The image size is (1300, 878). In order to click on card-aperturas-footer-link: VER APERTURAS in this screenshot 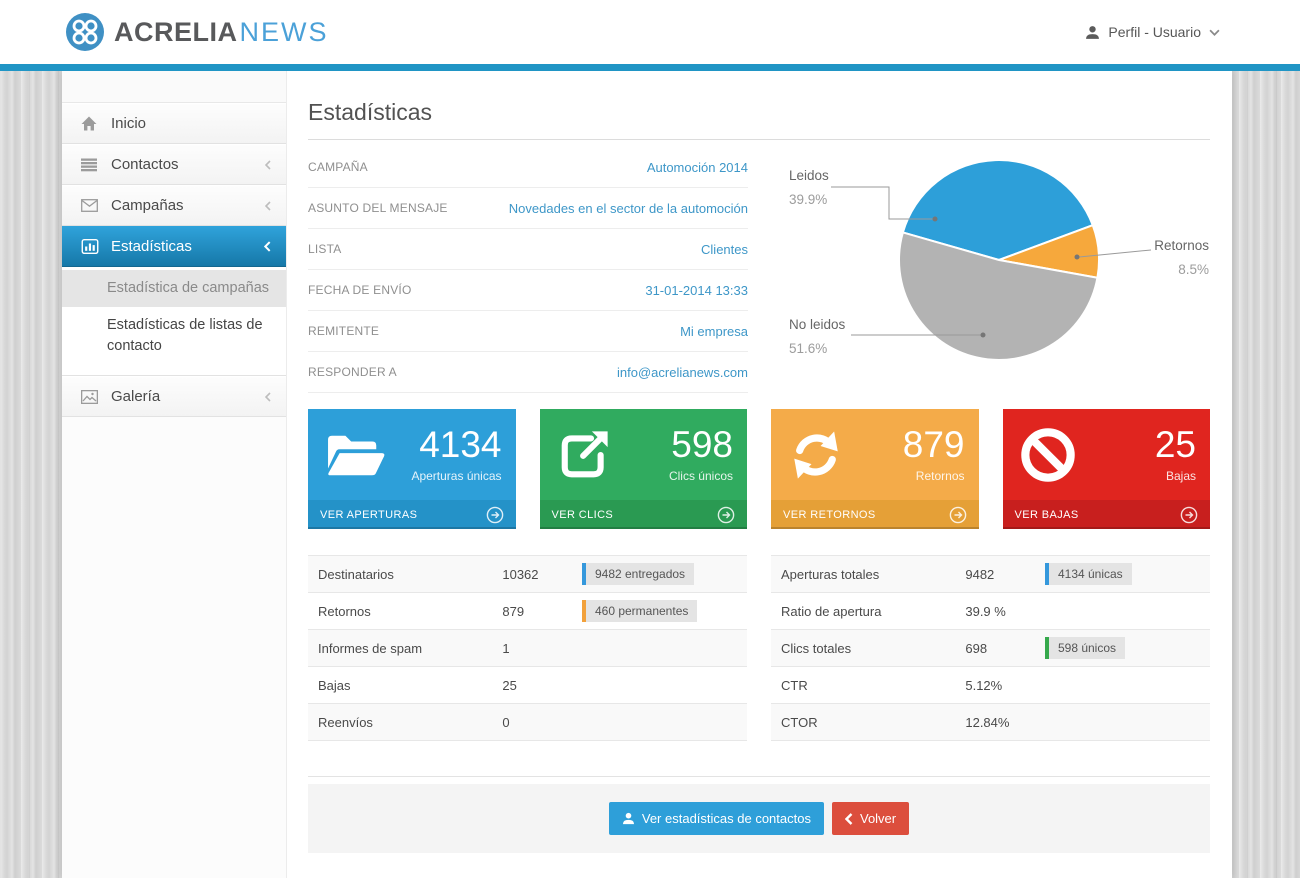, I will do `click(412, 514)`.